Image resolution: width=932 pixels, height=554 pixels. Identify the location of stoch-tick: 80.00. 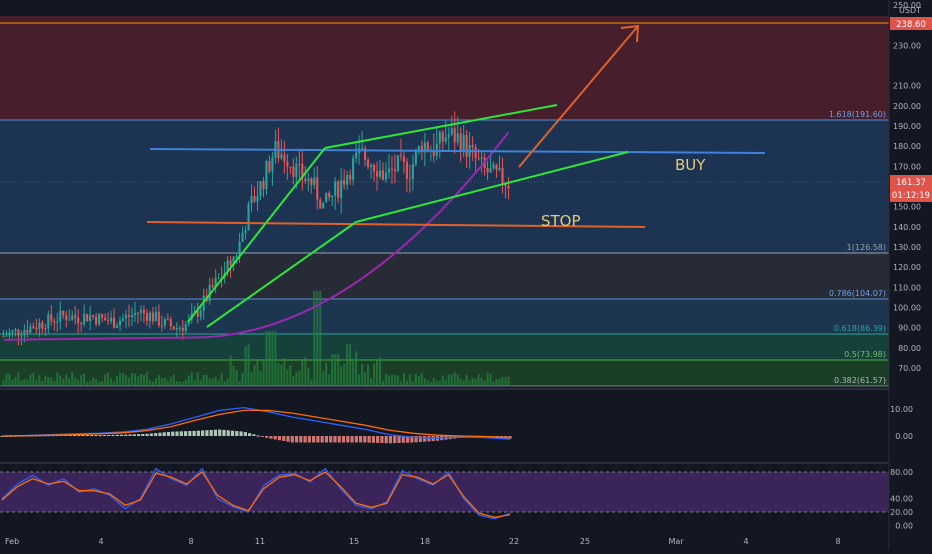
(901, 472).